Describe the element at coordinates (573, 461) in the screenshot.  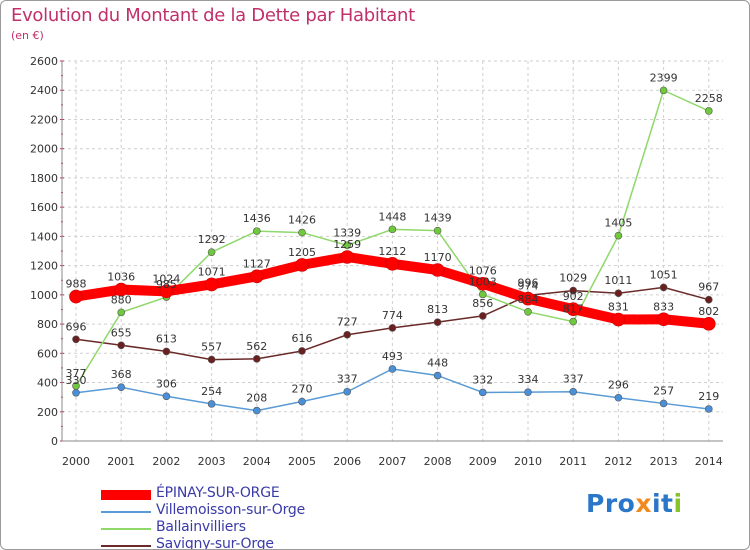
I see `x-tick-label: 2011` at that location.